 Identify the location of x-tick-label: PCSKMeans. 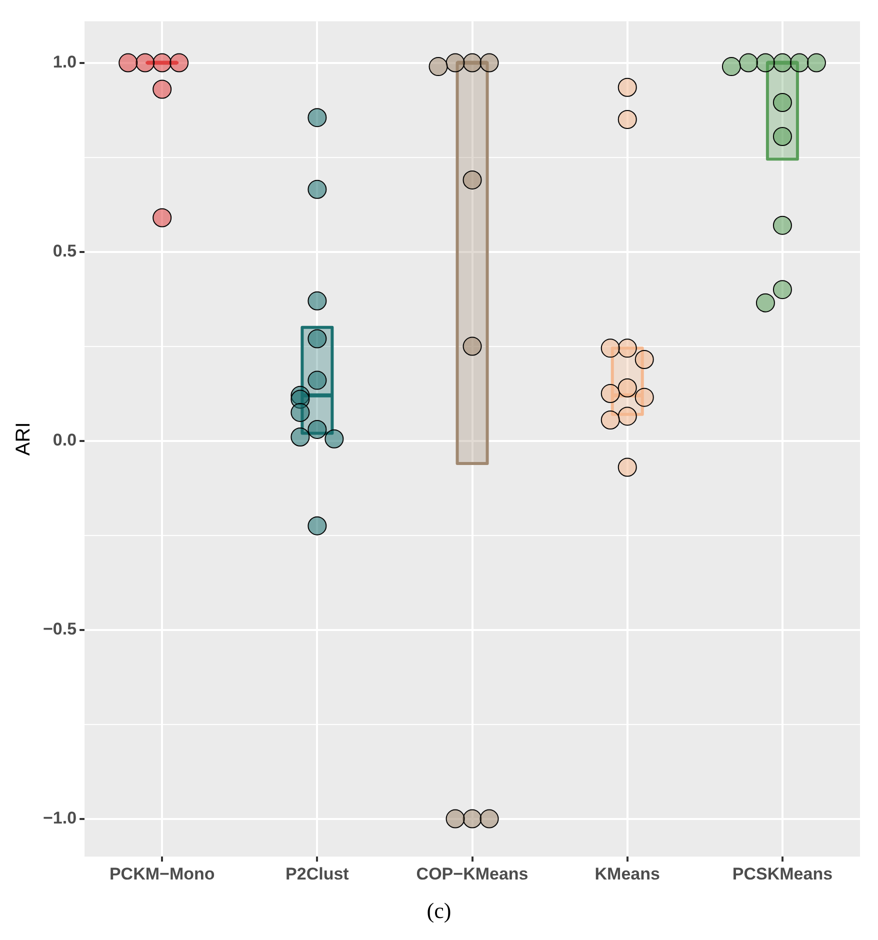
(782, 874).